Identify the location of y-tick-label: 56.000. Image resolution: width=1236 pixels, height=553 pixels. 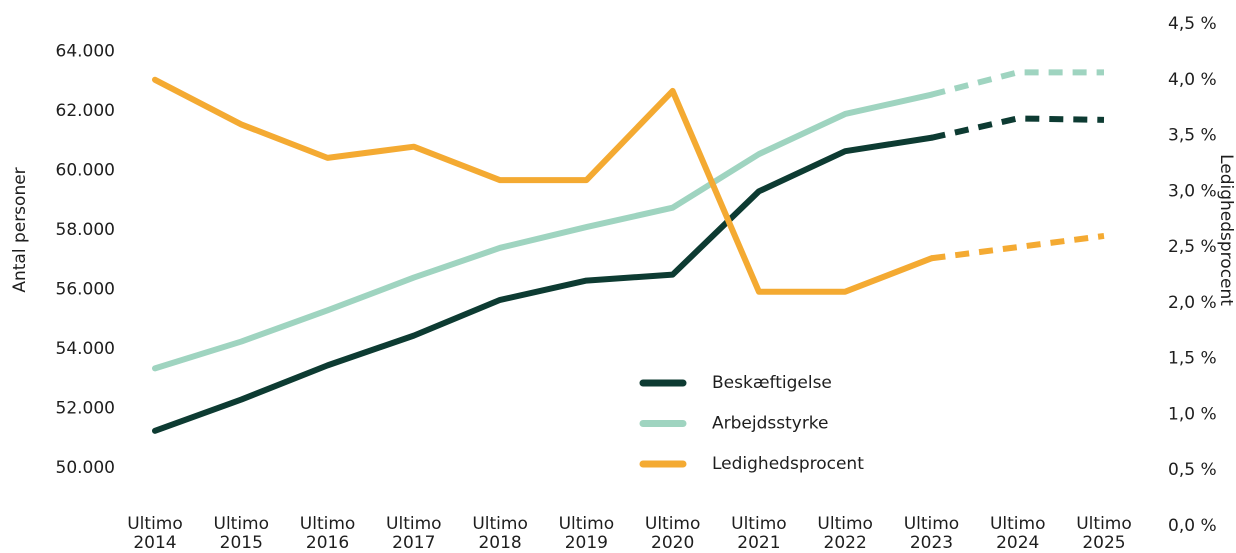
(85, 290).